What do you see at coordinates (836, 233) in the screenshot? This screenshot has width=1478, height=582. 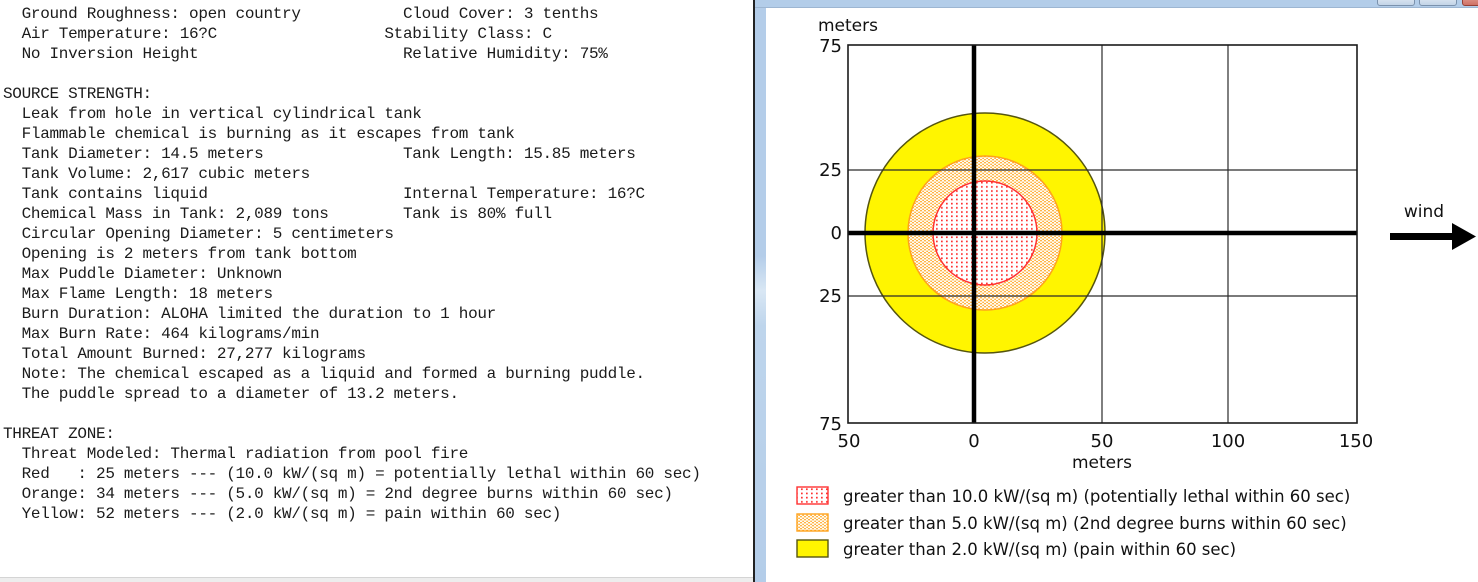 I see `y-tick-0: 0` at bounding box center [836, 233].